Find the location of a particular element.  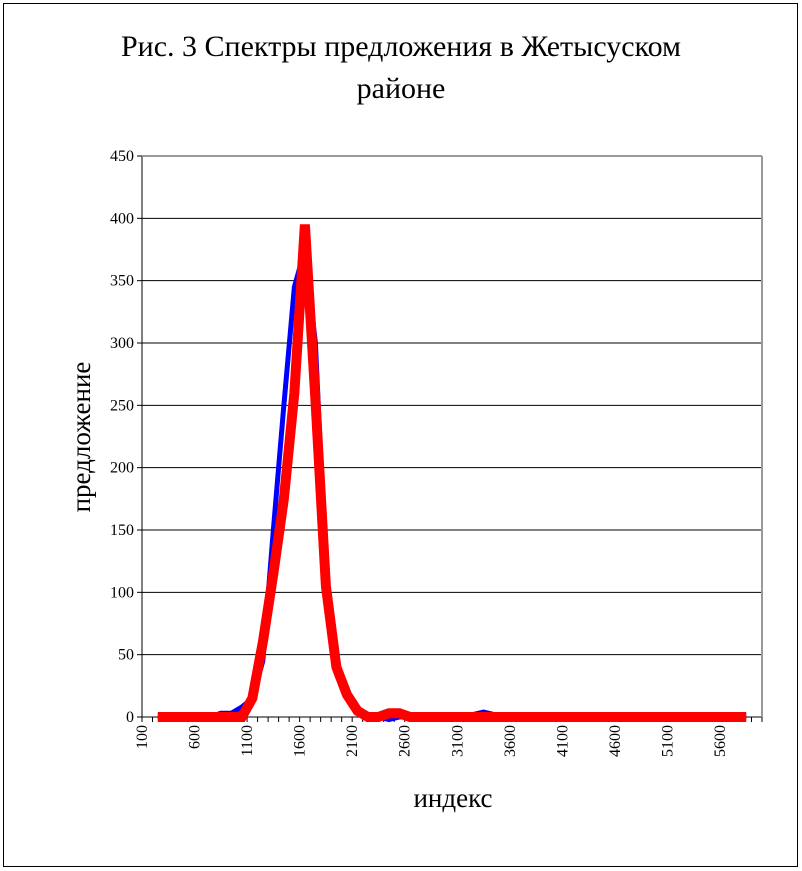

y-axis-title: предложение is located at coordinates (81, 437).